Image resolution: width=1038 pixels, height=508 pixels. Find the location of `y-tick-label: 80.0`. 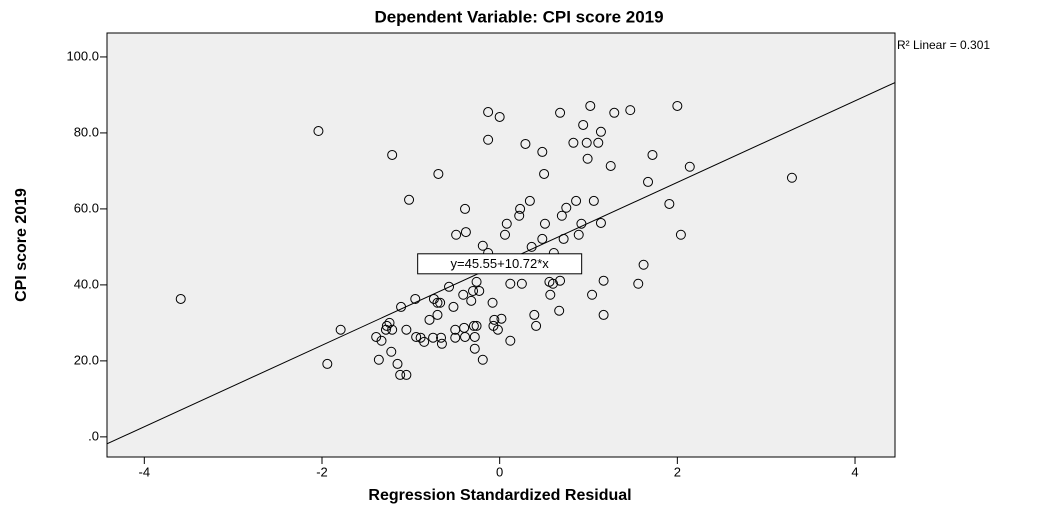

y-tick-label: 80.0 is located at coordinates (86, 131).